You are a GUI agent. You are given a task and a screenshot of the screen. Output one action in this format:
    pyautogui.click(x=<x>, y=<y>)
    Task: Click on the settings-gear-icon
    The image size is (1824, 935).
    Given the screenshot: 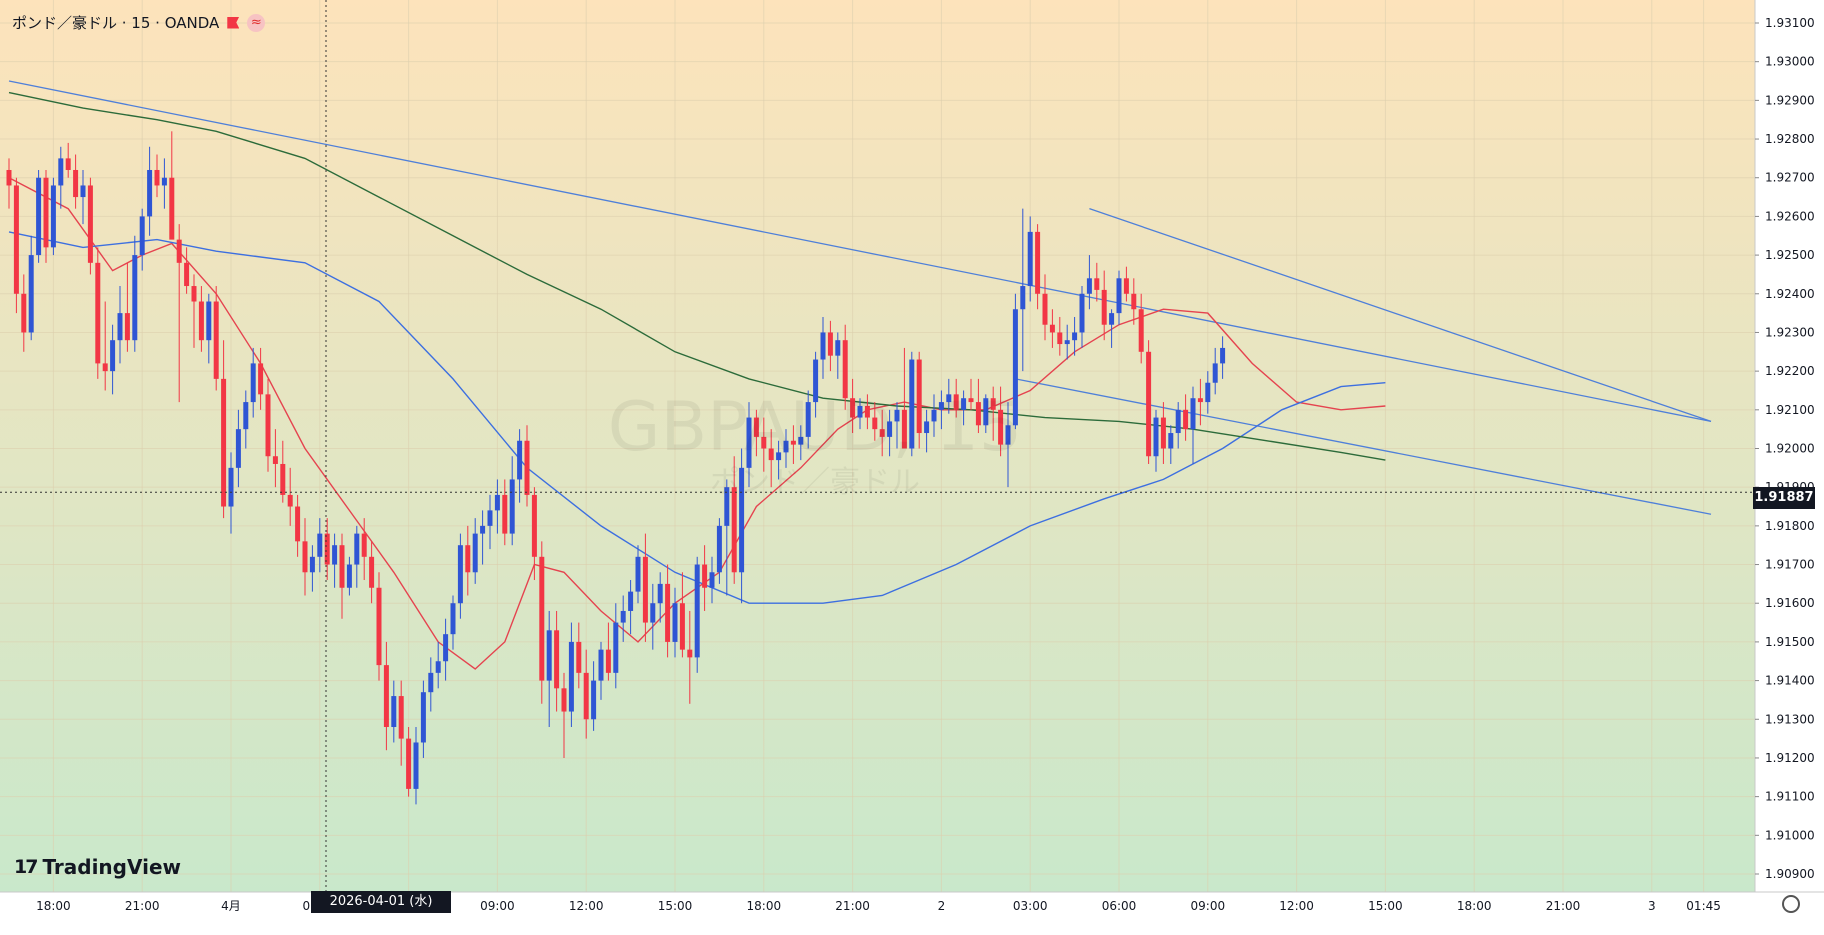 What is the action you would take?
    pyautogui.click(x=1791, y=904)
    